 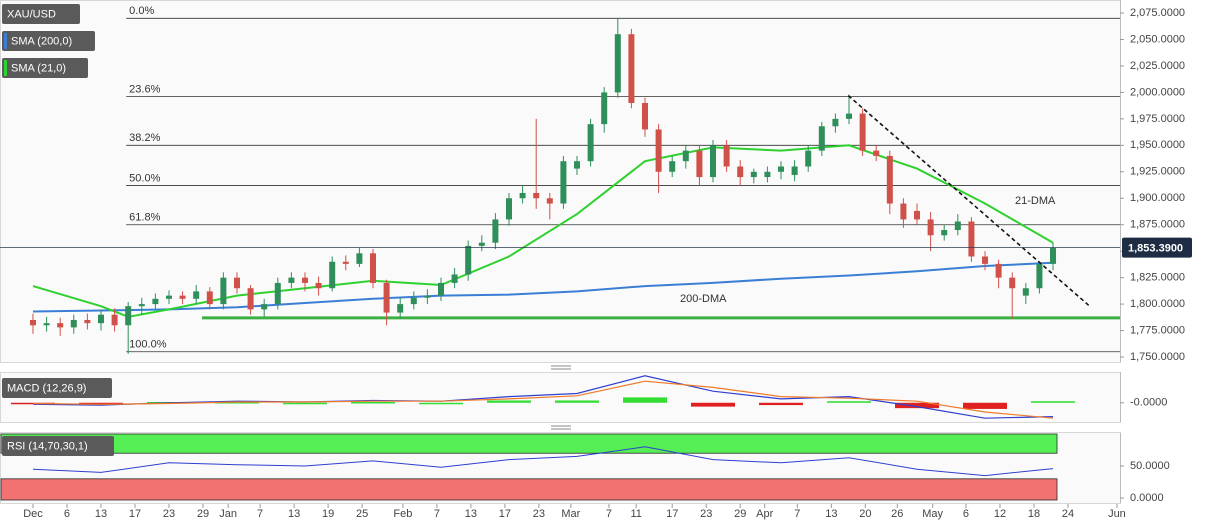 What do you see at coordinates (41, 14) in the screenshot?
I see `legend-entry: XAU/USD` at bounding box center [41, 14].